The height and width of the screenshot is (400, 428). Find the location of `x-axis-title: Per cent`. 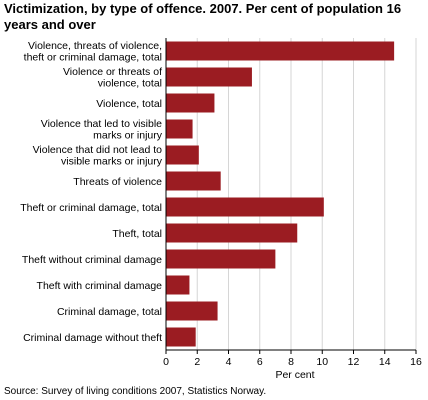

x-axis-title: Per cent is located at coordinates (294, 375).